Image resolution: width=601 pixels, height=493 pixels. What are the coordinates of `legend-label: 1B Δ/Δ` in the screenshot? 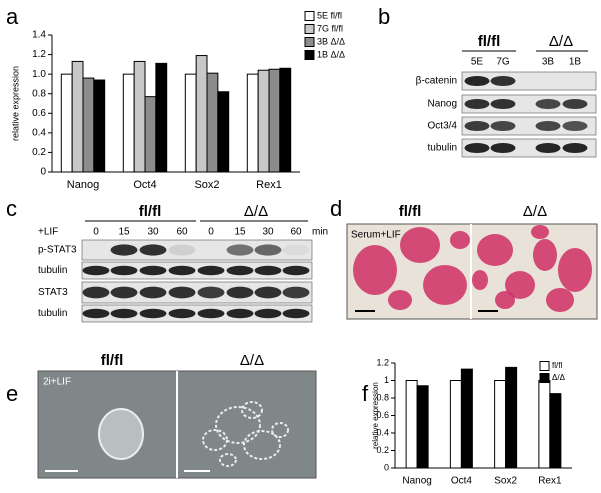 It's located at (331, 54).